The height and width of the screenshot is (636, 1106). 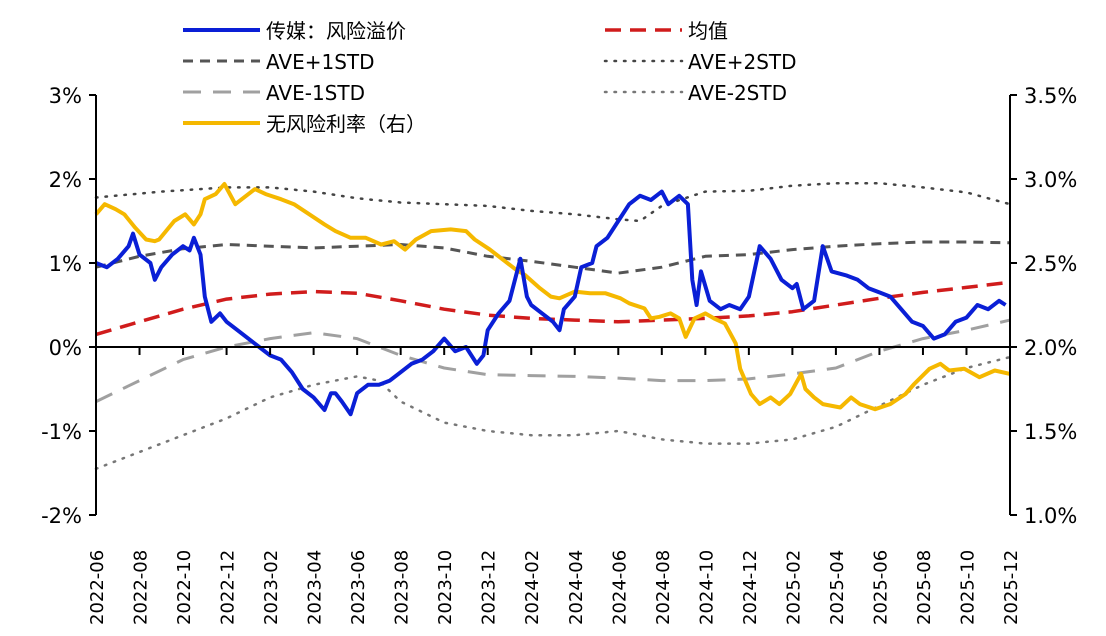 What do you see at coordinates (358, 587) in the screenshot?
I see `x-tick-label: 2023-06` at bounding box center [358, 587].